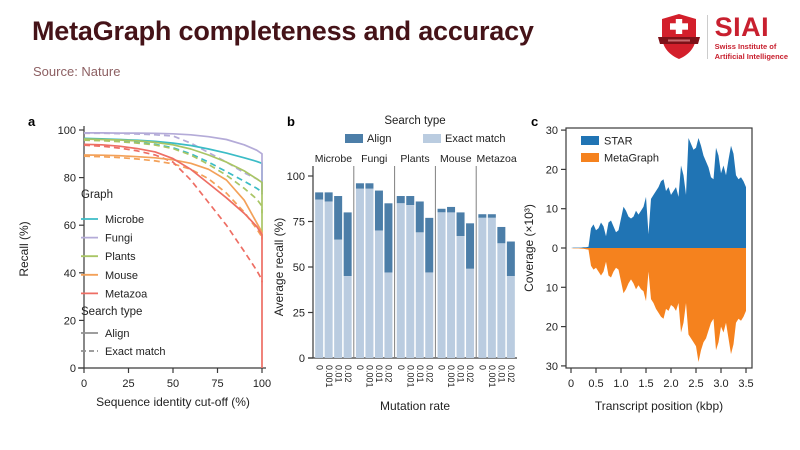 Image resolution: width=800 pixels, height=450 pixels. What do you see at coordinates (77, 71) in the screenshot?
I see `source-line: Source: Nature` at bounding box center [77, 71].